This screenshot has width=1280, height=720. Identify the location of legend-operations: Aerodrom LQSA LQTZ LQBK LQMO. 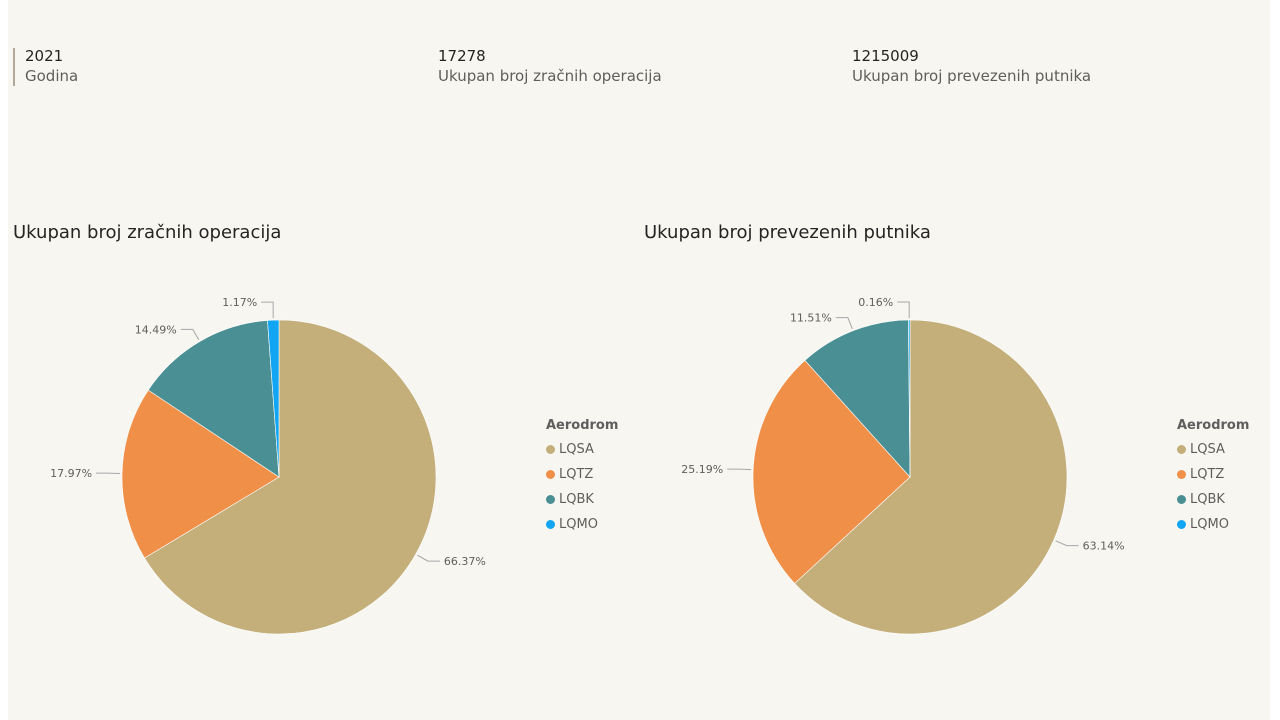
(582, 477).